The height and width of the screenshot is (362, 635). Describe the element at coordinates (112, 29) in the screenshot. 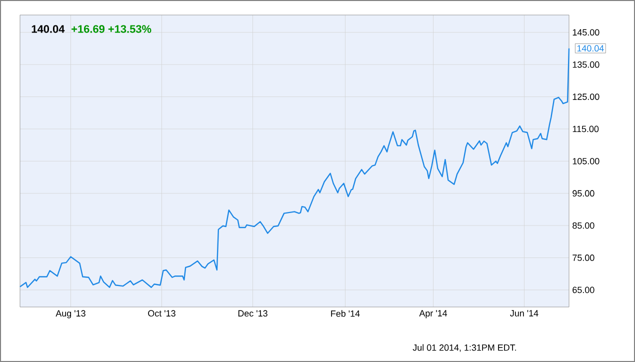

I see `text: +16.69 +13.53%` at that location.